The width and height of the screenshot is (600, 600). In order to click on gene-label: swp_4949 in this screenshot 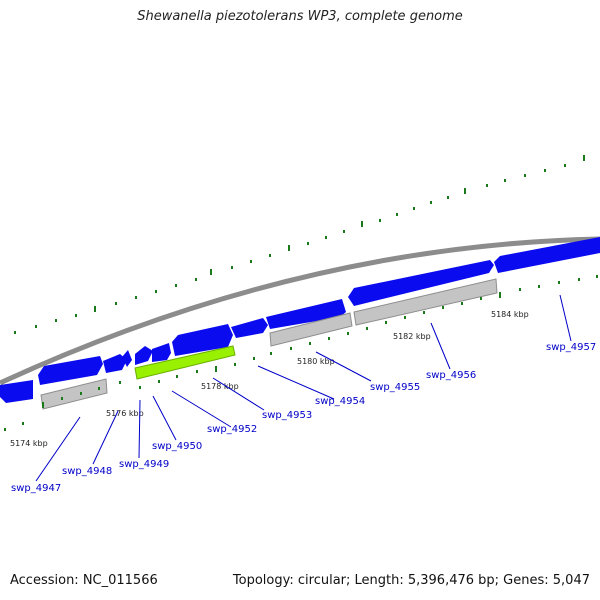, I will do `click(144, 464)`.